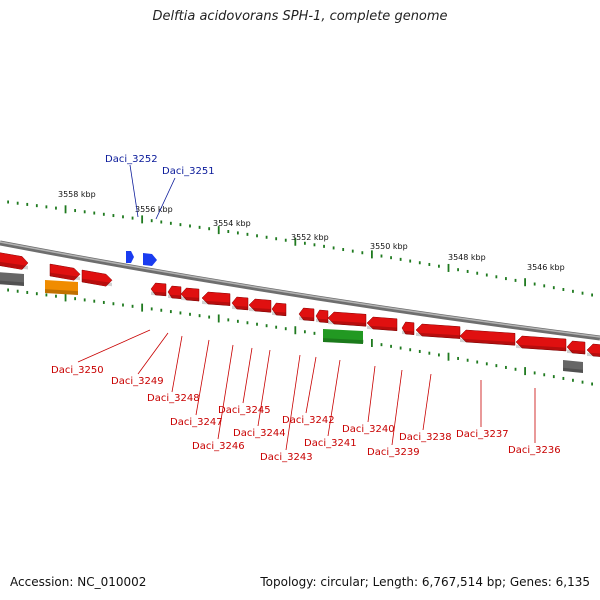 Image resolution: width=600 pixels, height=600 pixels. What do you see at coordinates (576, 352) in the screenshot?
I see `gene-daci-3235-shade` at bounding box center [576, 352].